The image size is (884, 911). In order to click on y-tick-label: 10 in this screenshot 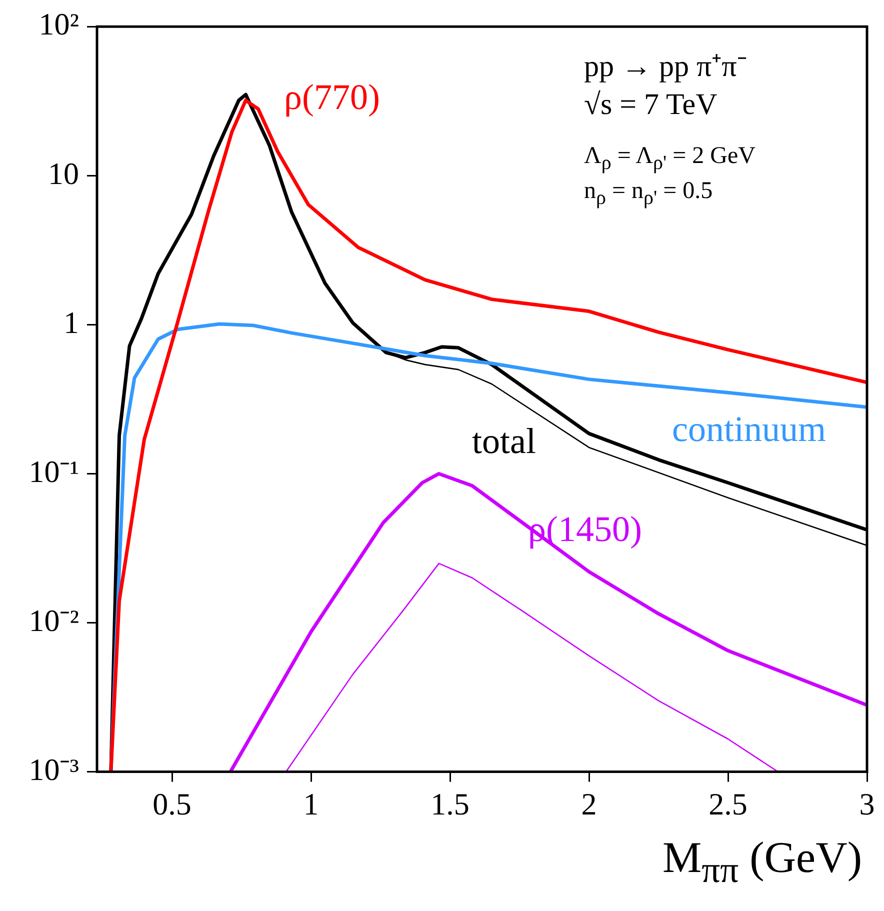, I will do `click(63, 173)`.